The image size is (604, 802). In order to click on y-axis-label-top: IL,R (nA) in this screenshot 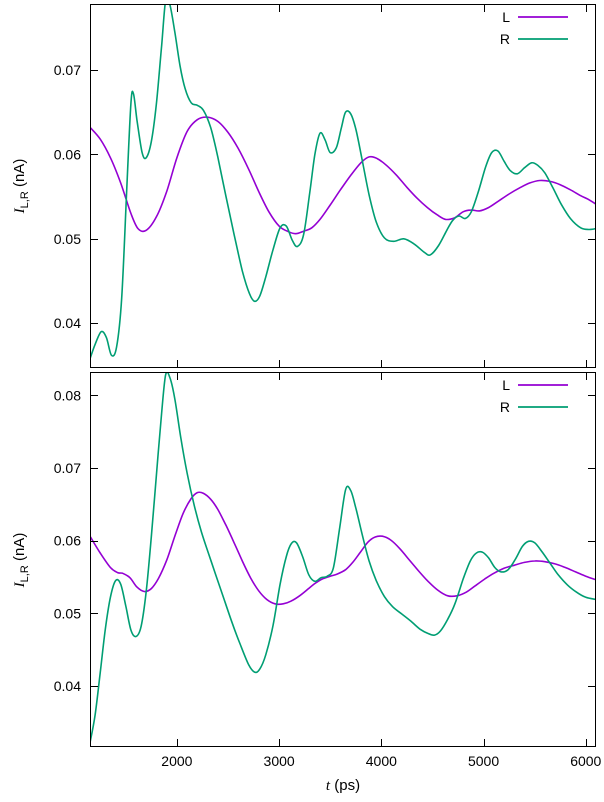, I will do `click(21, 186)`.